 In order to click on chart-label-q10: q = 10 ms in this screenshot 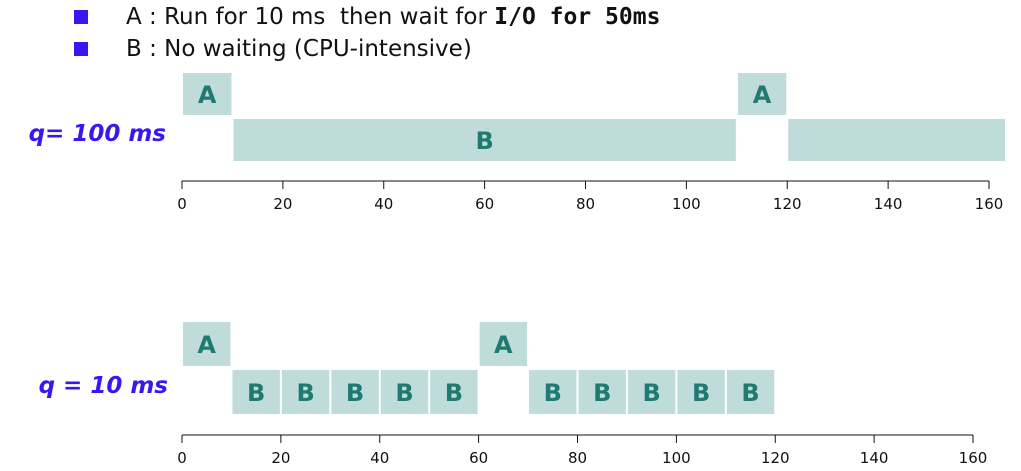, I will do `click(103, 386)`.